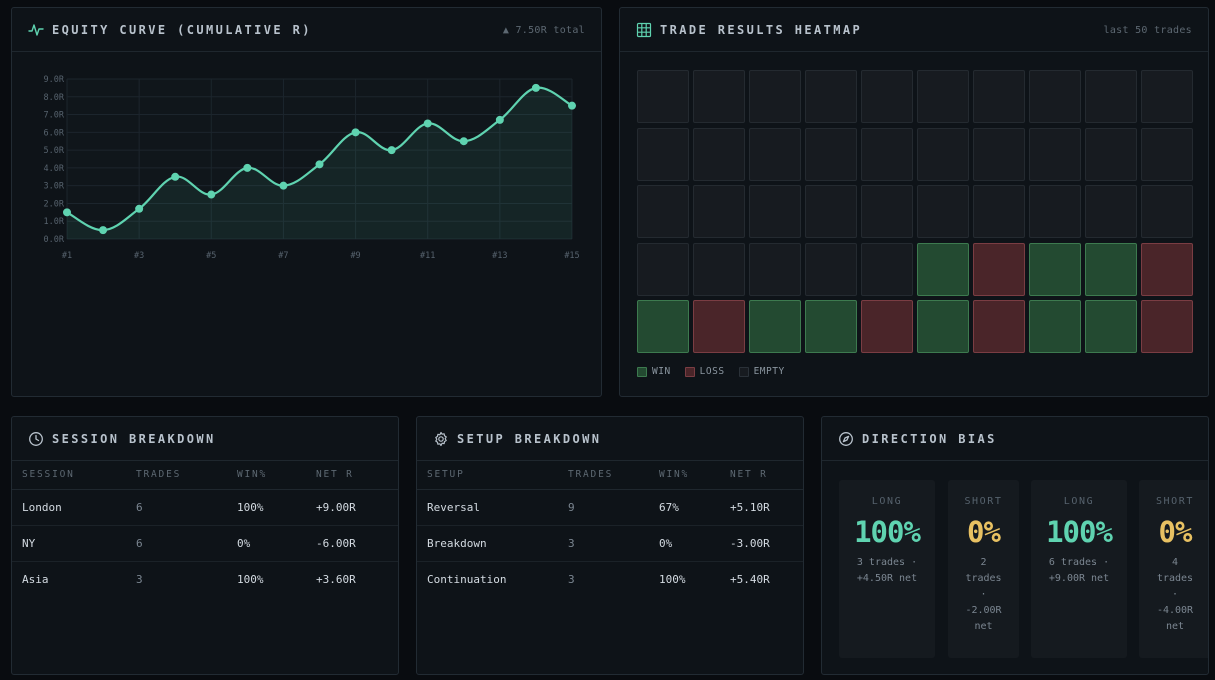  Describe the element at coordinates (499, 256) in the screenshot. I see `x-tick-label: #13` at that location.